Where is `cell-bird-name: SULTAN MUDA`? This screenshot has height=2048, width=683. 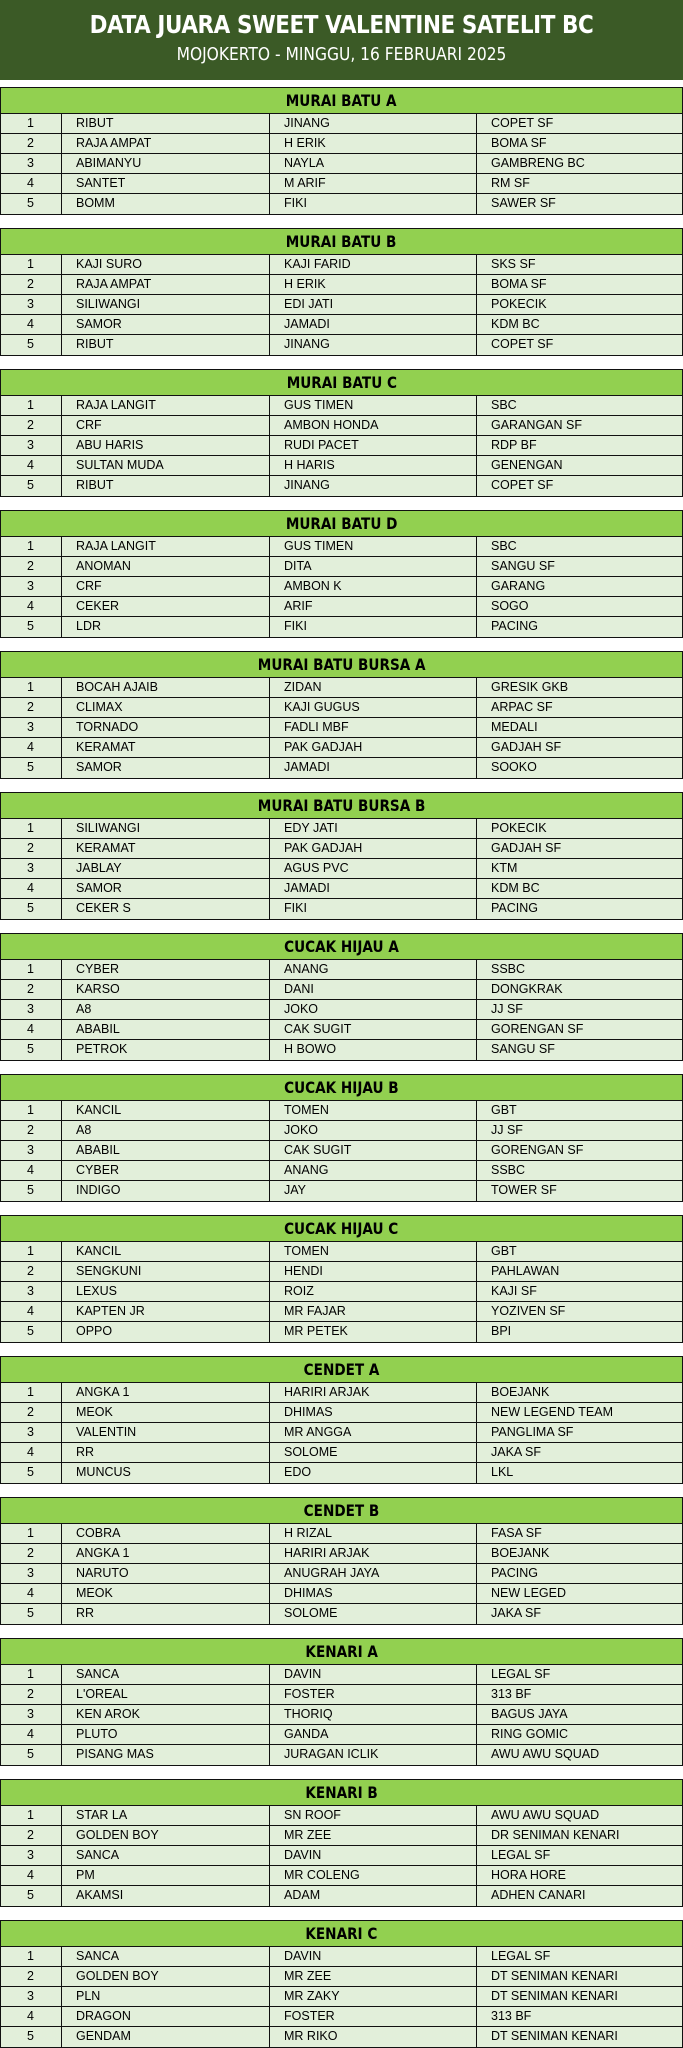
cell-bird-name: SULTAN MUDA is located at coordinates (166, 465).